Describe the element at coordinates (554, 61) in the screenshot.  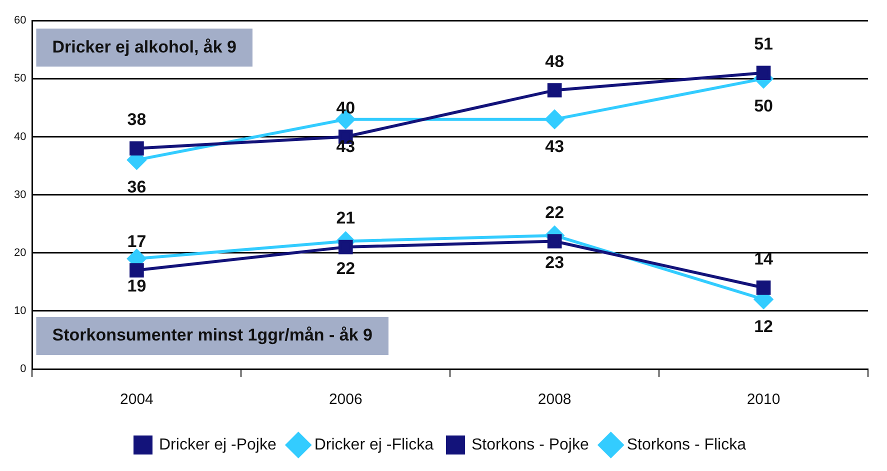
I see `data-label: 48` at that location.